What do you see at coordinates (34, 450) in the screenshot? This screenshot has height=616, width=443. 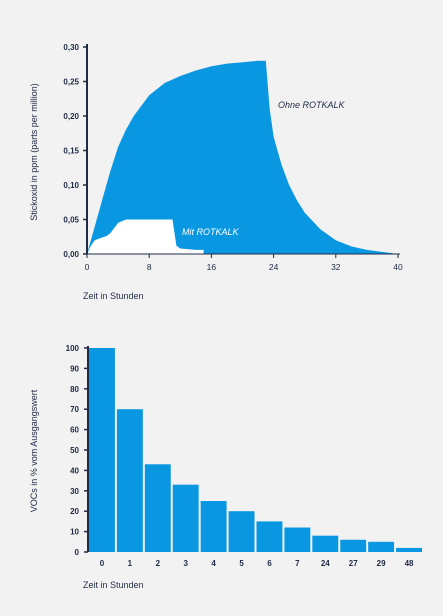 I see `y-axis-title: VOCs in % vom Ausgangswert` at bounding box center [34, 450].